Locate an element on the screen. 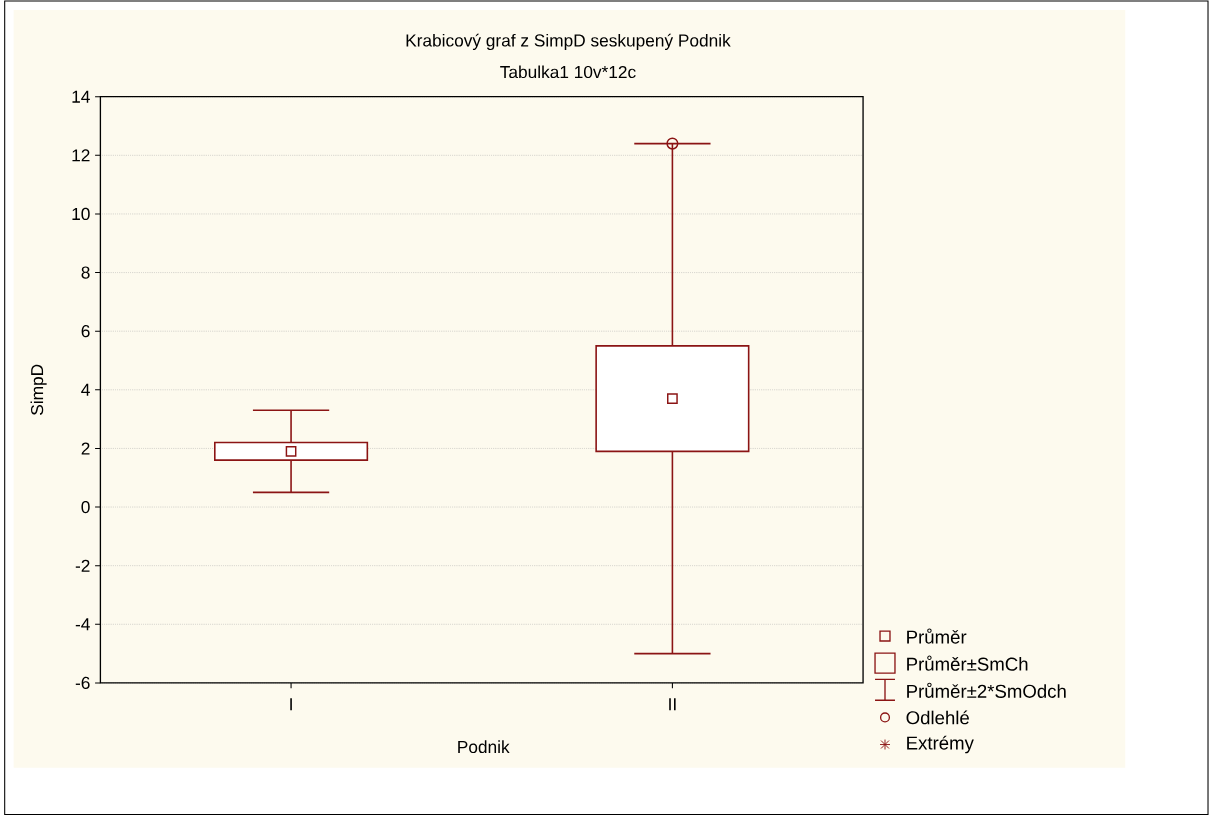 This screenshot has width=1210, height=817. y-tick-label: 0 is located at coordinates (85, 507).